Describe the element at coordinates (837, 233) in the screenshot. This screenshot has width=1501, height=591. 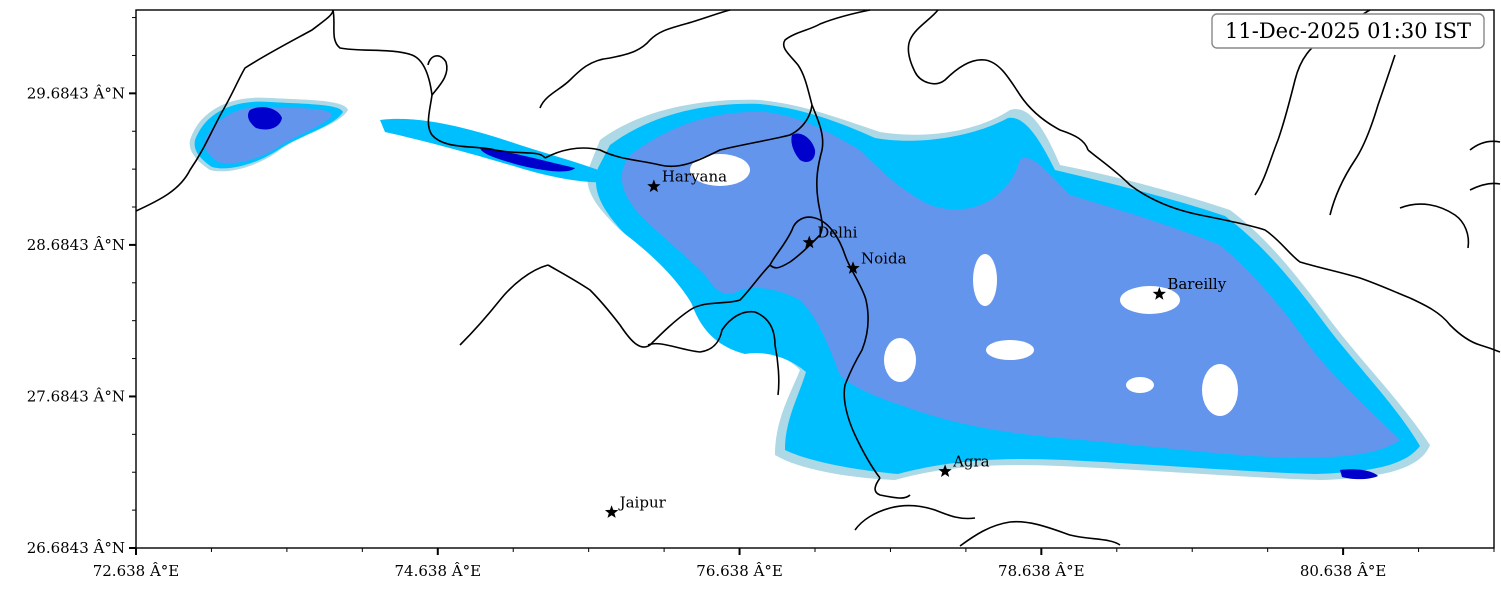
I see `city-label: Delhi` at that location.